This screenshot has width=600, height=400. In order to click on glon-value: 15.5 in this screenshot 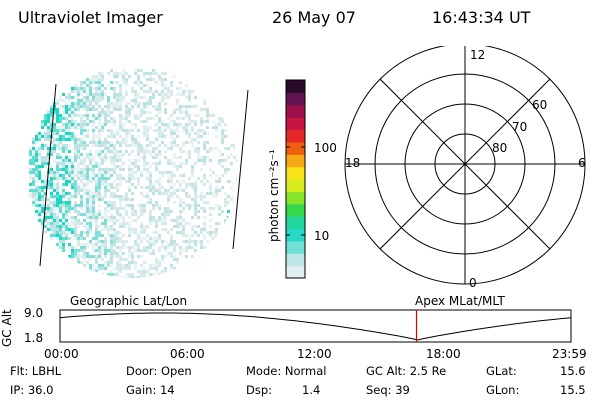, I will do `click(573, 390)`.